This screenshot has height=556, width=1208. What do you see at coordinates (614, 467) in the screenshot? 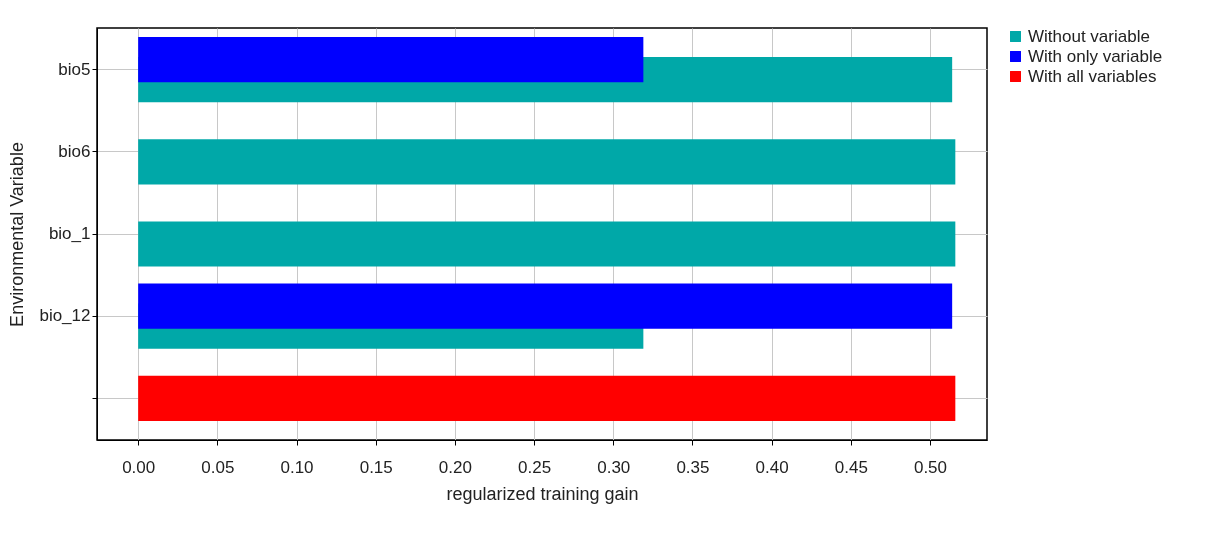
I see `x-tick-label: 0.30` at bounding box center [614, 467].